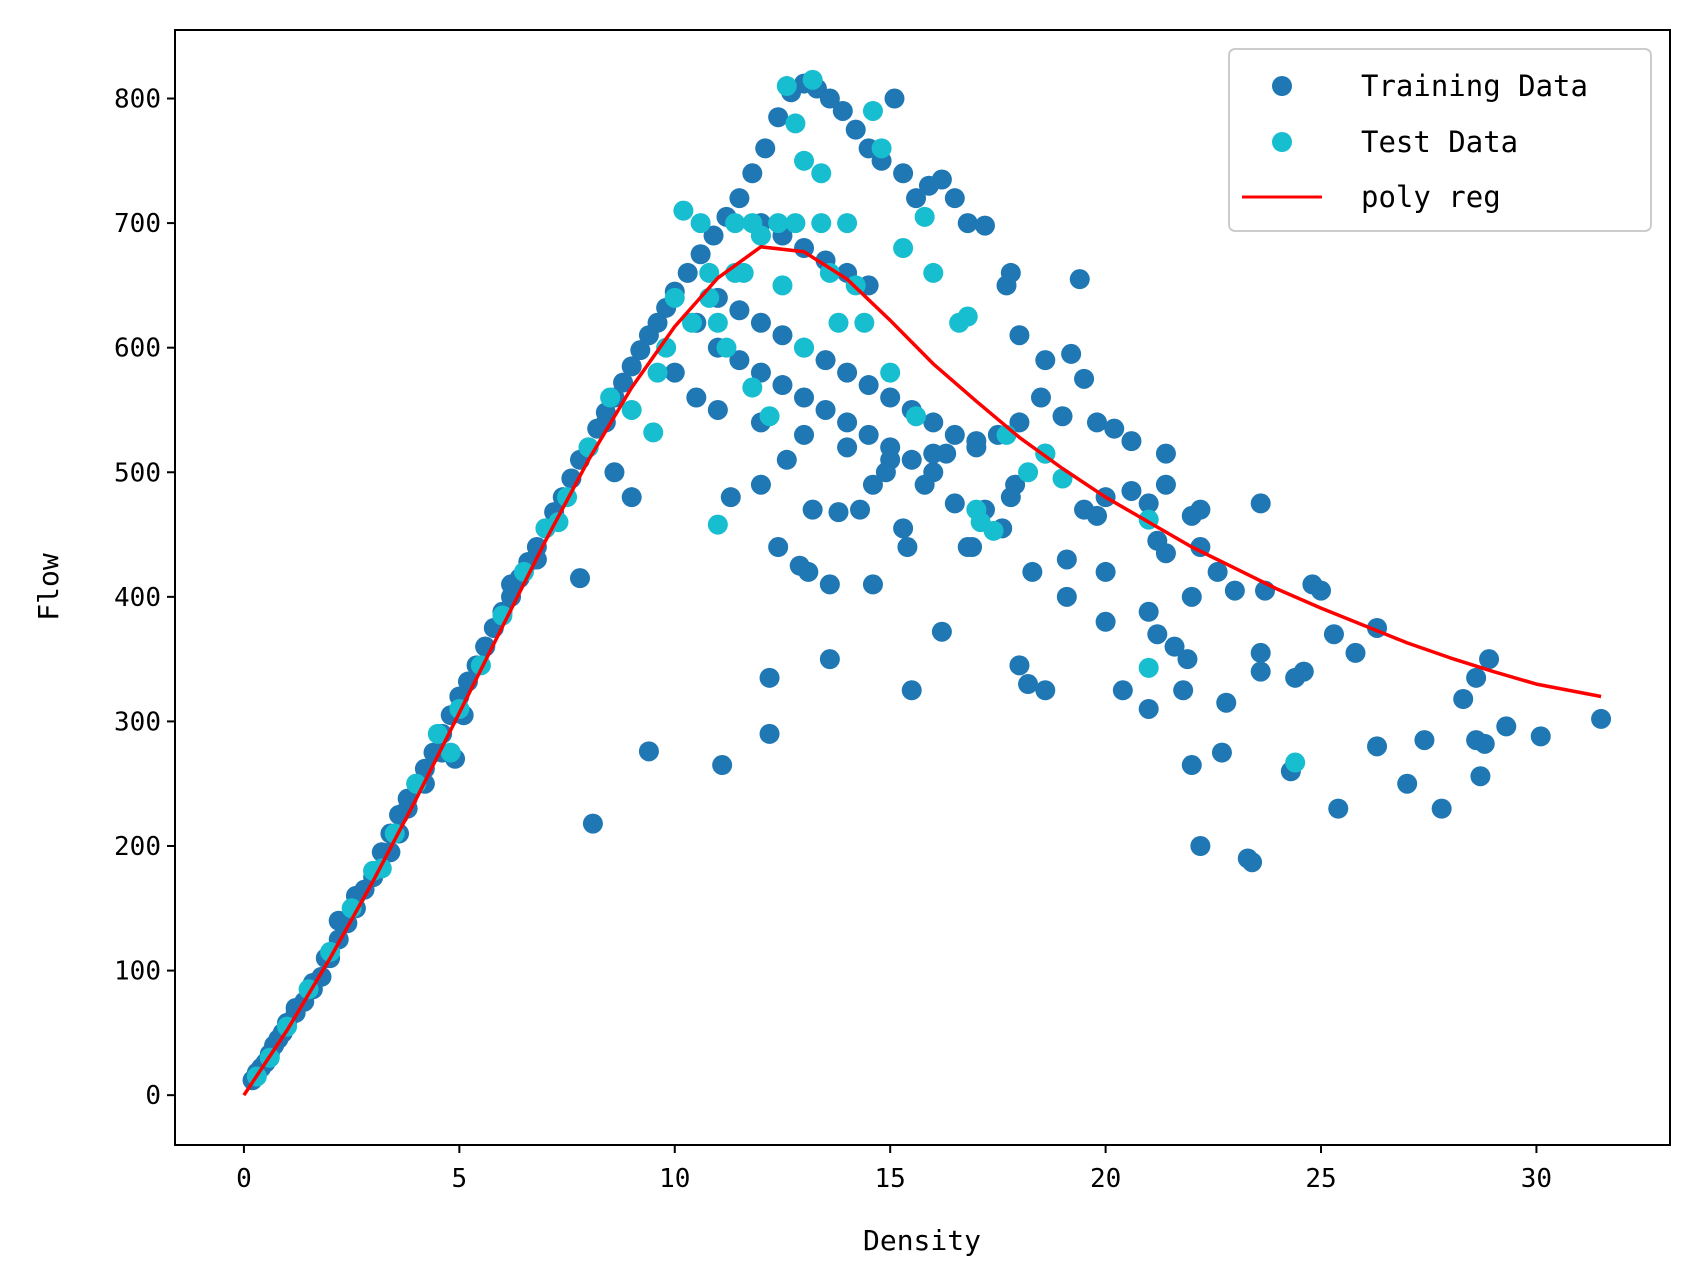 This screenshot has height=1284, width=1691. I want to click on x-axis-title: Density, so click(922, 1240).